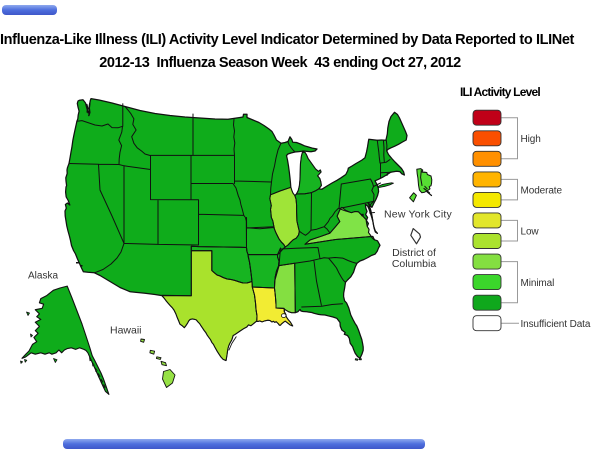 The height and width of the screenshot is (450, 600). What do you see at coordinates (531, 139) in the screenshot?
I see `svg-text: High` at bounding box center [531, 139].